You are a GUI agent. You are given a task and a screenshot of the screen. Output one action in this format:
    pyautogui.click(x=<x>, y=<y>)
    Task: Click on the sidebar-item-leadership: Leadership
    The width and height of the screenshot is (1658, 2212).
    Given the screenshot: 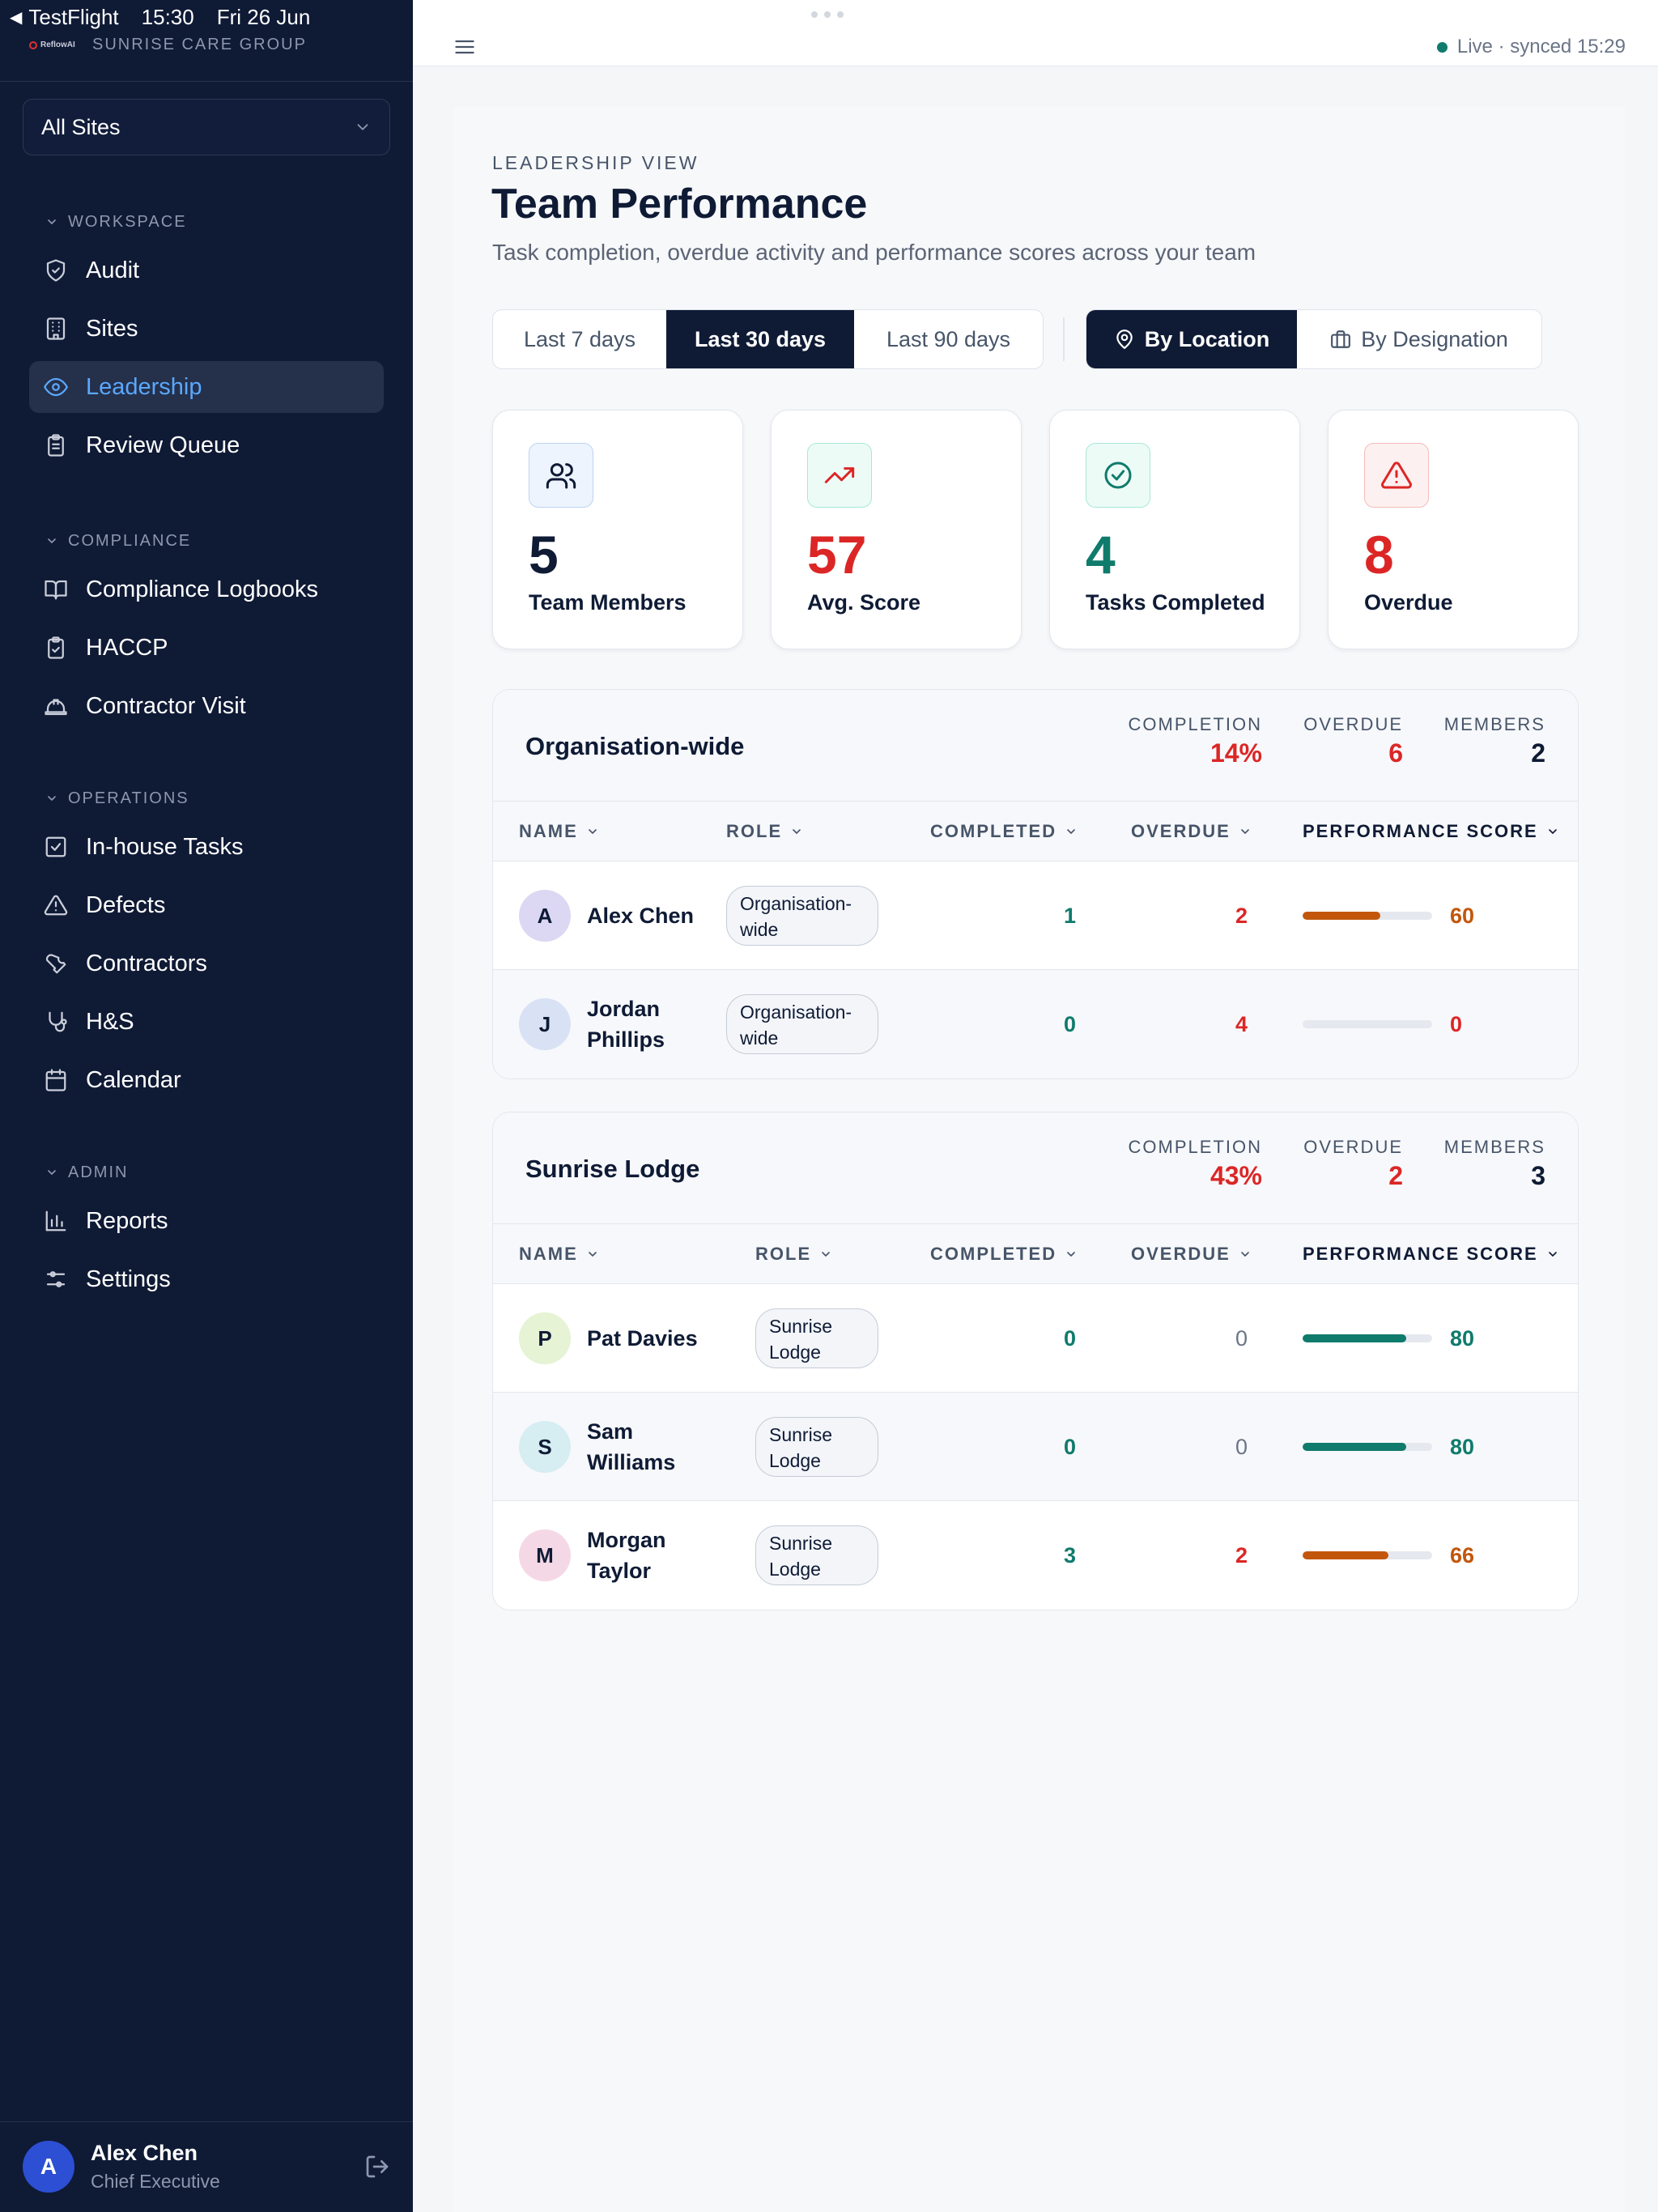 What is the action you would take?
    pyautogui.click(x=206, y=387)
    